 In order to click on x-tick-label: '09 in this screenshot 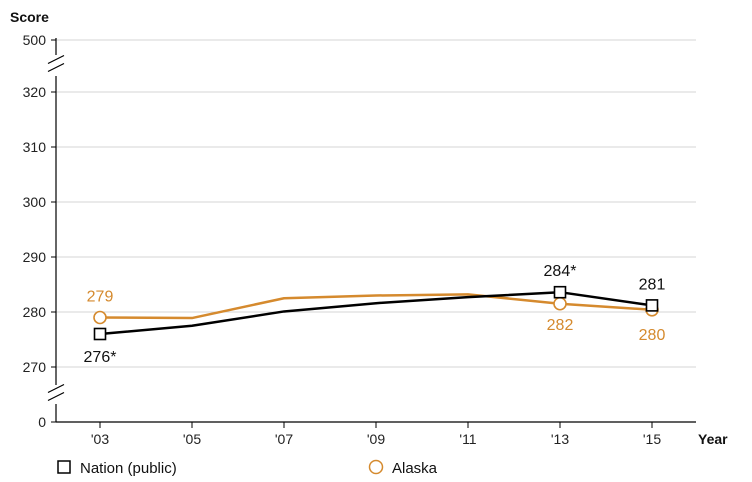, I will do `click(376, 439)`.